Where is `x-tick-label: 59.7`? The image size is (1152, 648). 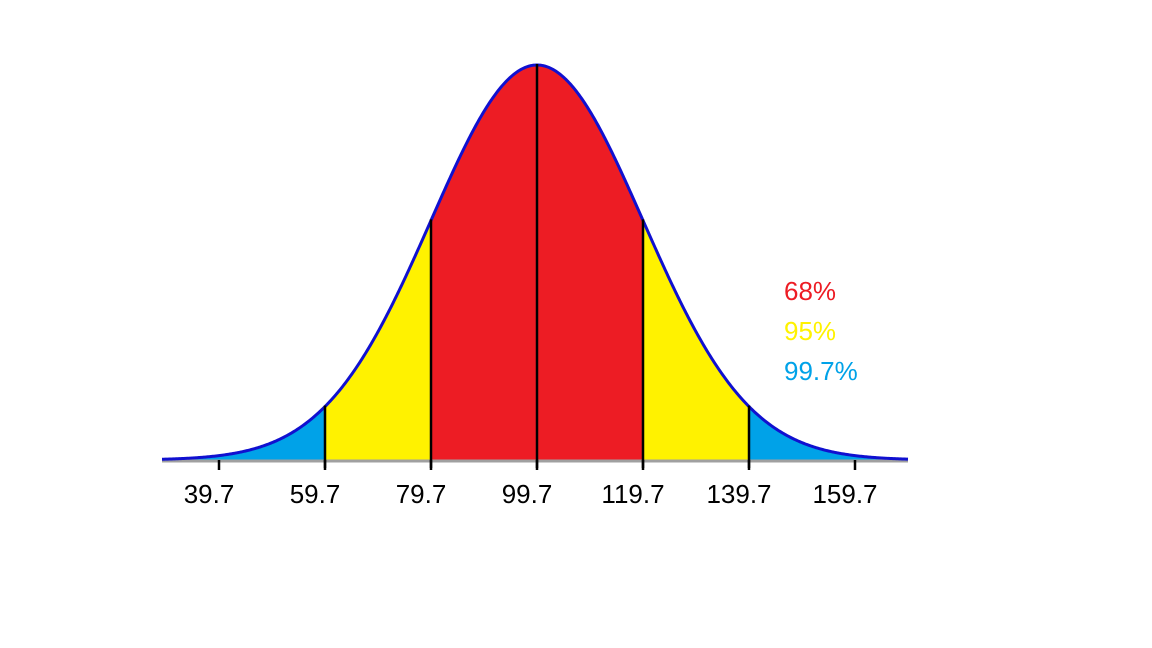
x-tick-label: 59.7 is located at coordinates (315, 494).